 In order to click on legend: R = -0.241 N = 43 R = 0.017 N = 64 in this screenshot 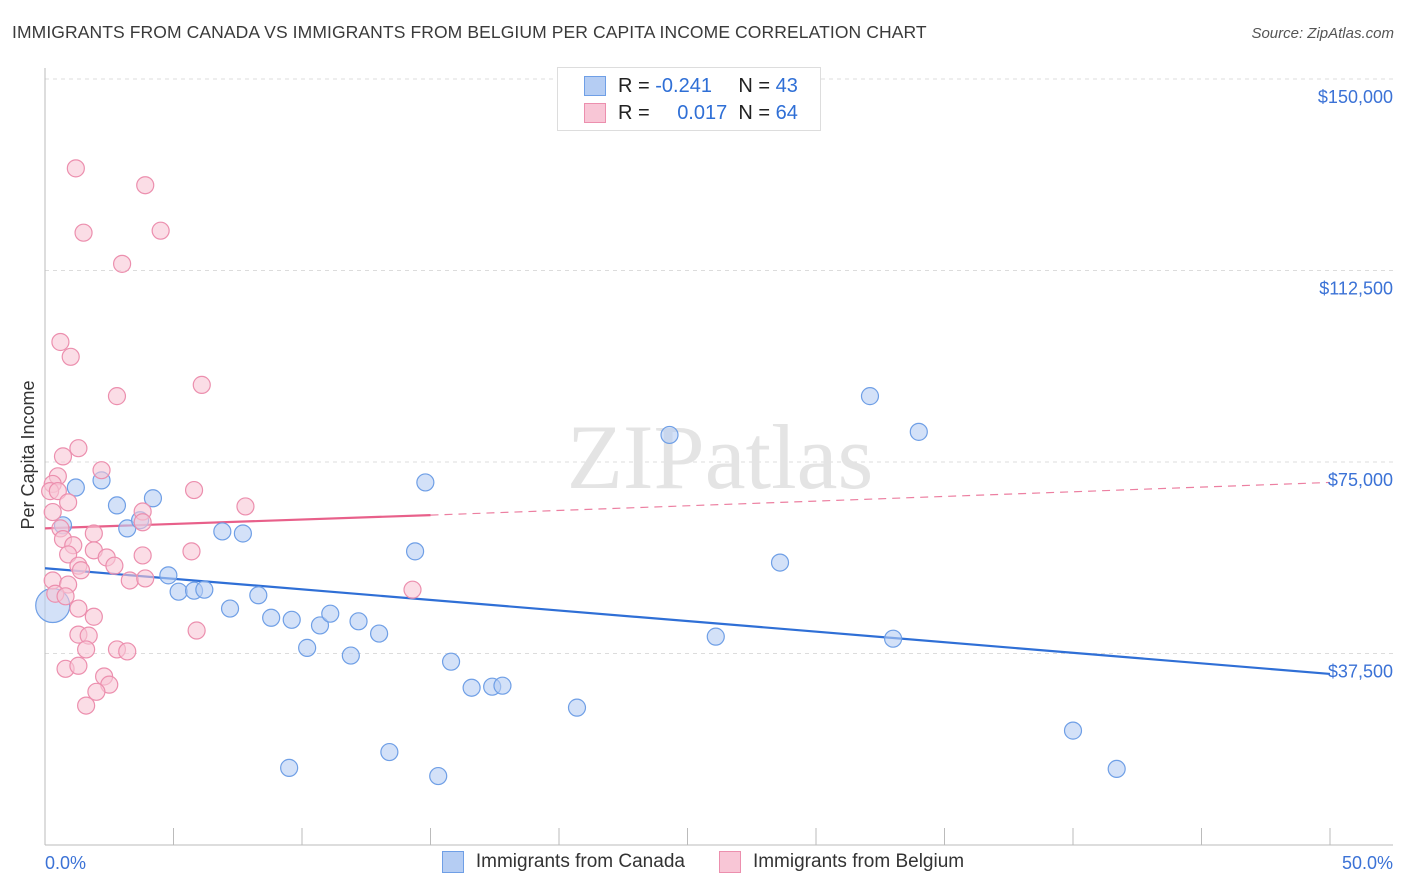, I will do `click(689, 99)`.